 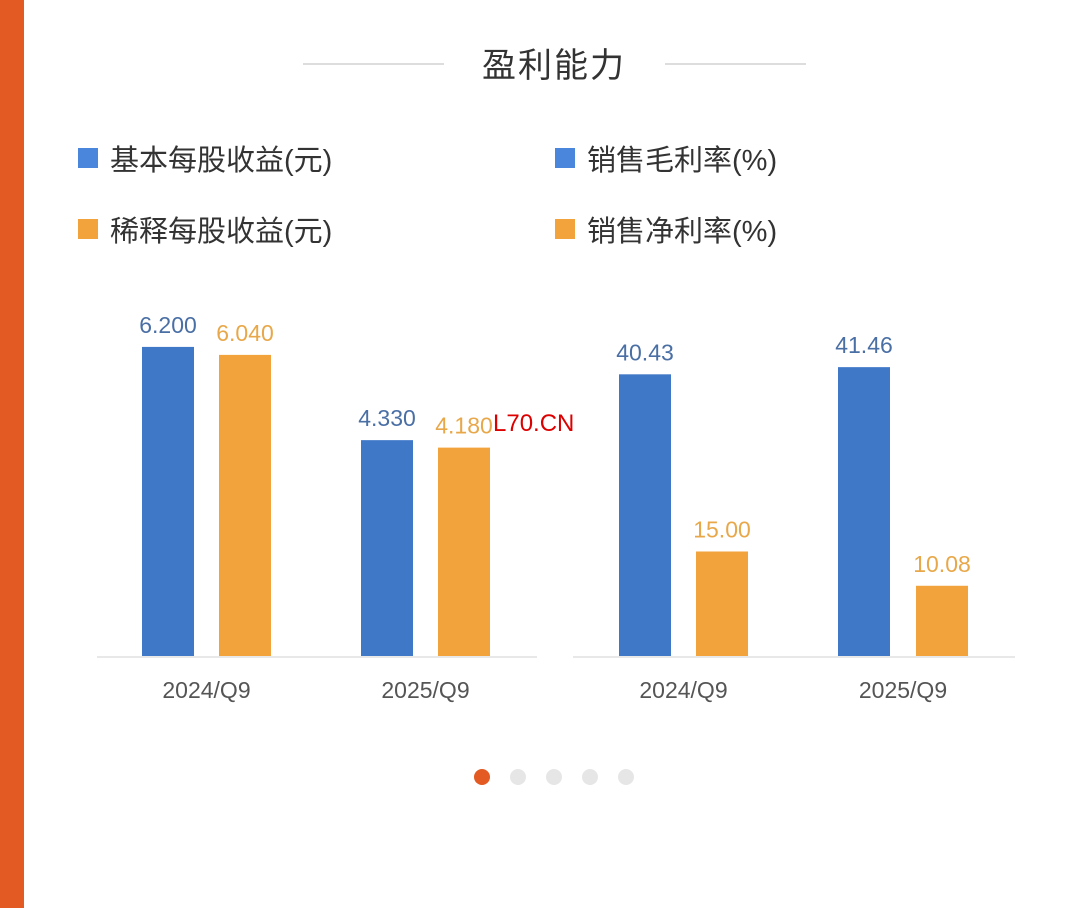 I want to click on legend-item: 稀释每股收益(元), so click(x=205, y=229).